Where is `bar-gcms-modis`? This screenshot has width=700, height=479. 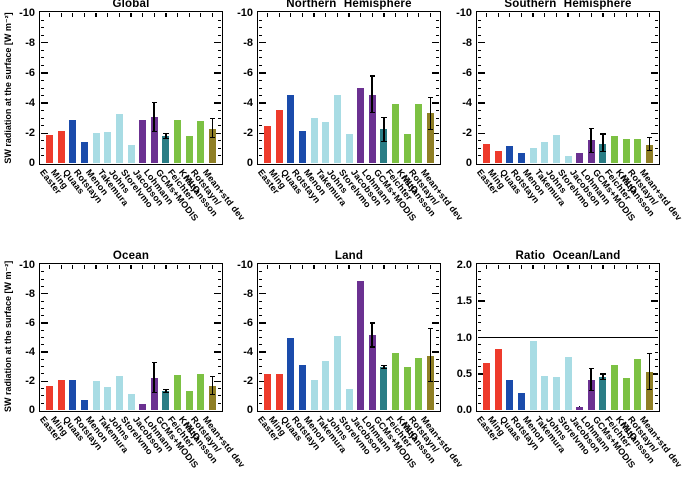
bar-gcms-modis is located at coordinates (603, 393).